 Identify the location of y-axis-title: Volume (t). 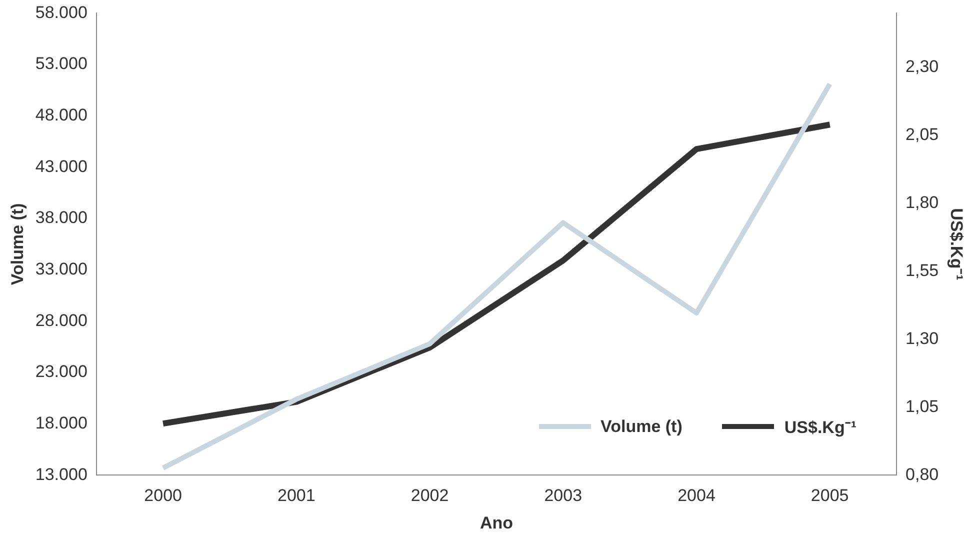
(17, 244).